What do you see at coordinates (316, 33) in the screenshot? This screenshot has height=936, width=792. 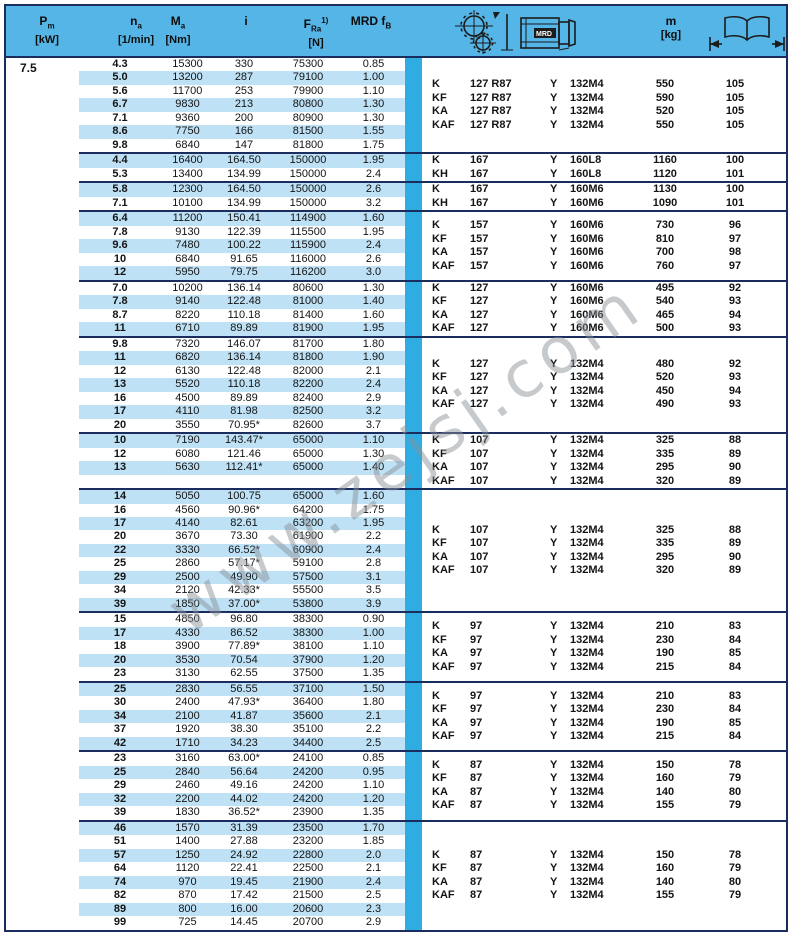 I see `header-fra: FRa1) [N]` at bounding box center [316, 33].